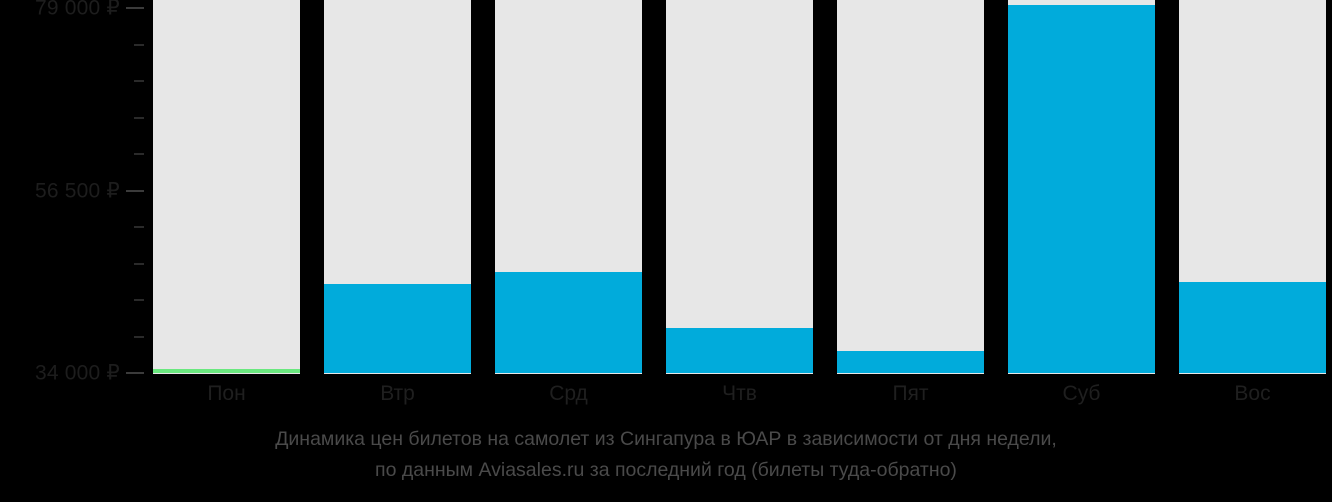 The image size is (1332, 502). What do you see at coordinates (1081, 393) in the screenshot?
I see `x-axis-label-5: Суб` at bounding box center [1081, 393].